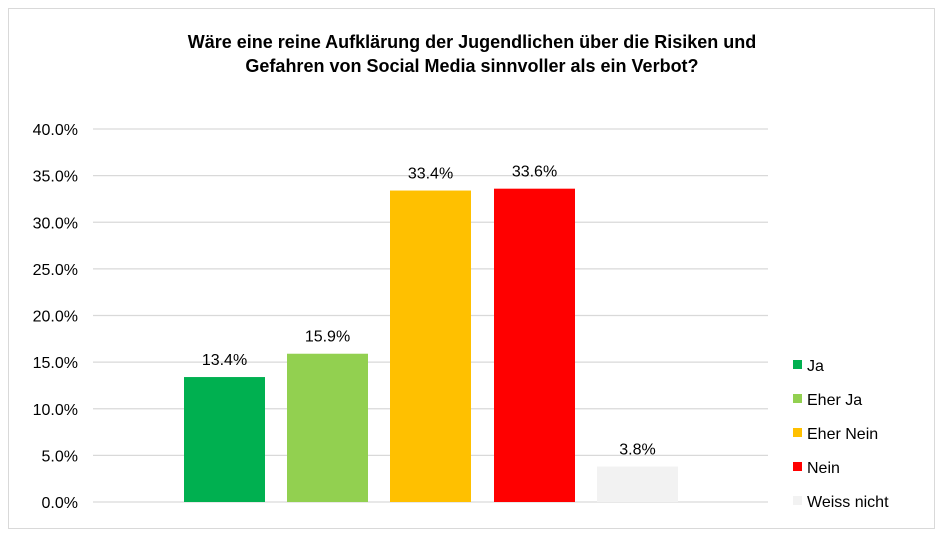 Image resolution: width=944 pixels, height=540 pixels. Describe the element at coordinates (534, 345) in the screenshot. I see `bar-nein` at that location.